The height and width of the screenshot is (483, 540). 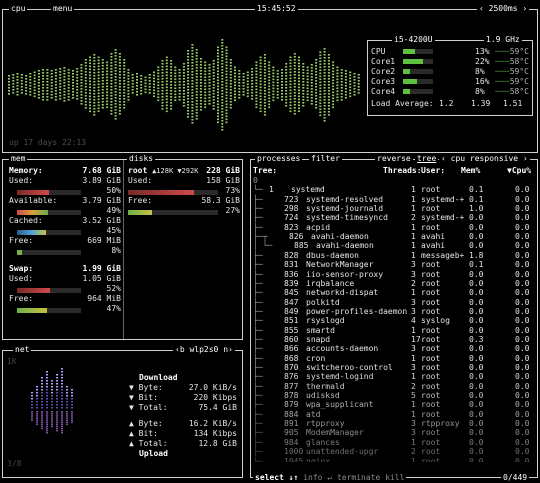 I want to click on process-row: ├─ 839 irqbalance 2 root 0.0 0.0, so click(x=391, y=283).